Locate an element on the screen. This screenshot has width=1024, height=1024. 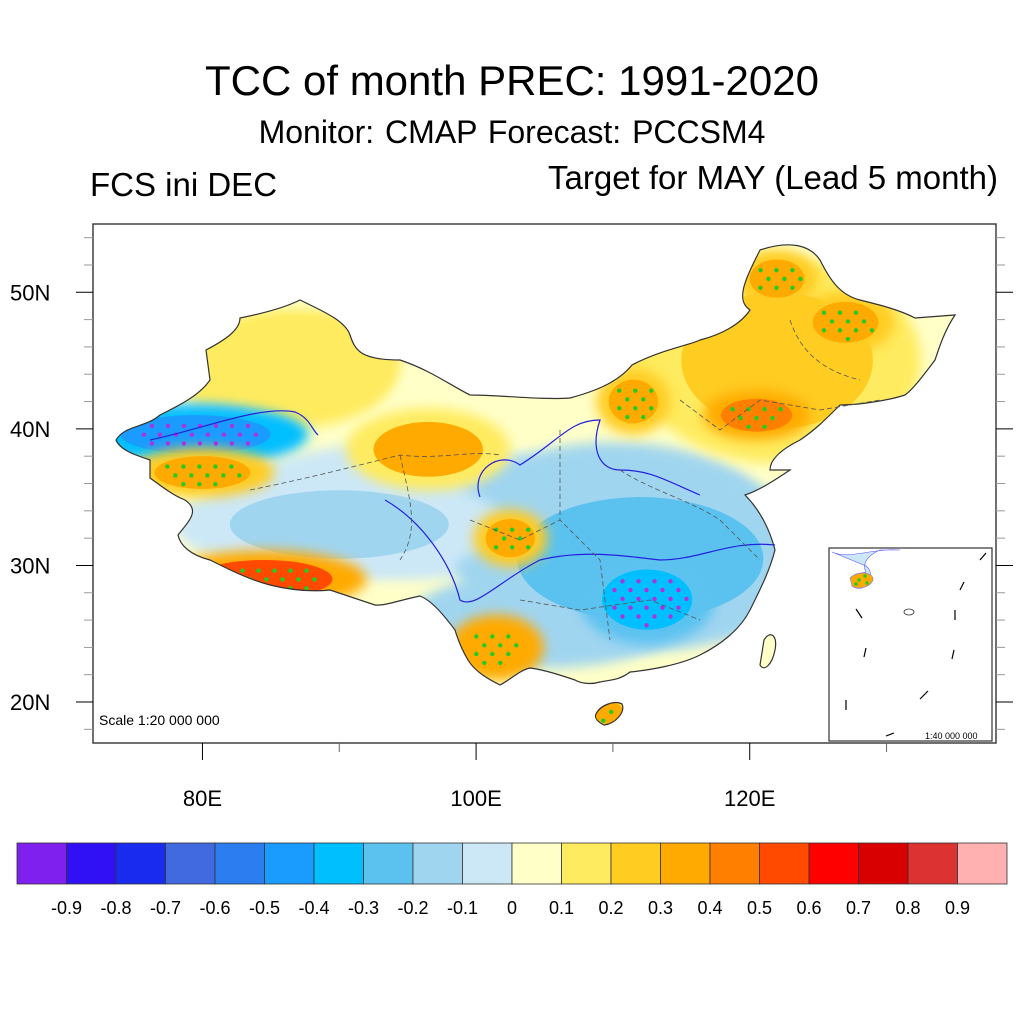
rivers is located at coordinates (462, 506).